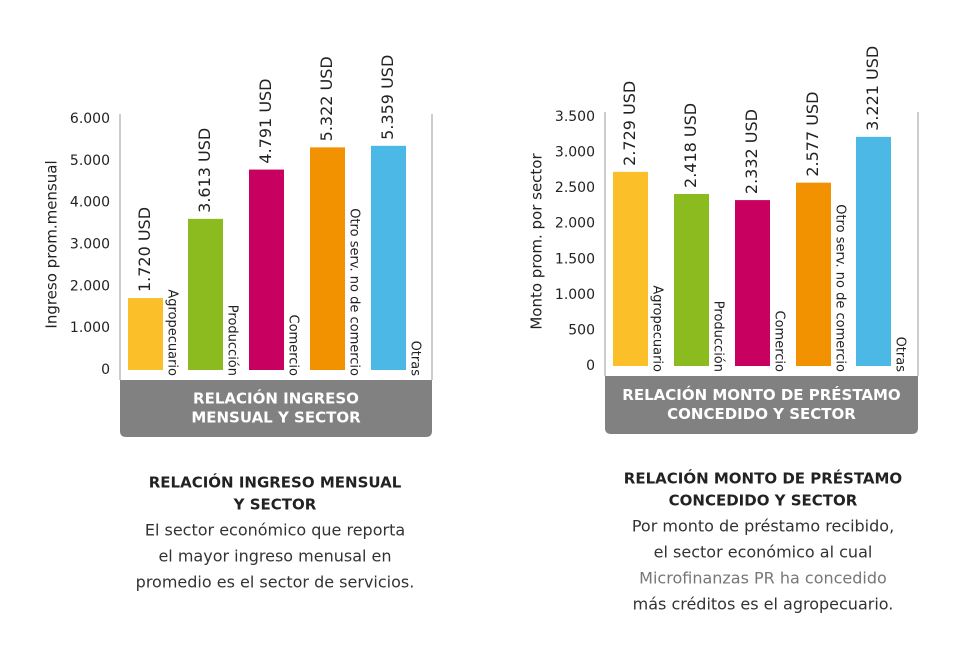  I want to click on value-label: 2.418 USD, so click(690, 145).